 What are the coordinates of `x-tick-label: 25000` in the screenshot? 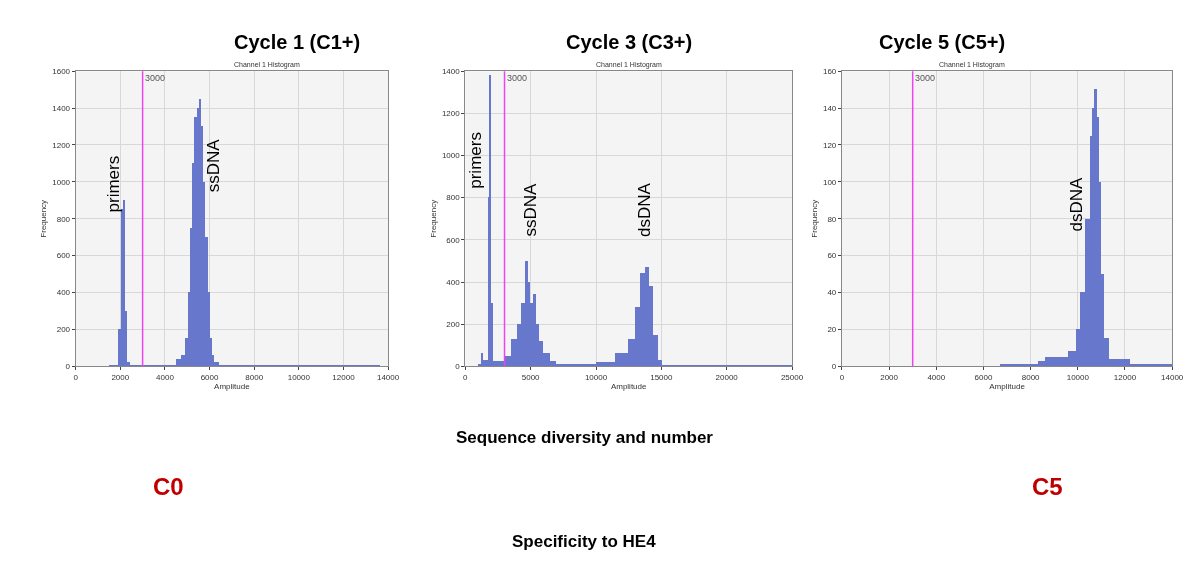 It's located at (792, 377).